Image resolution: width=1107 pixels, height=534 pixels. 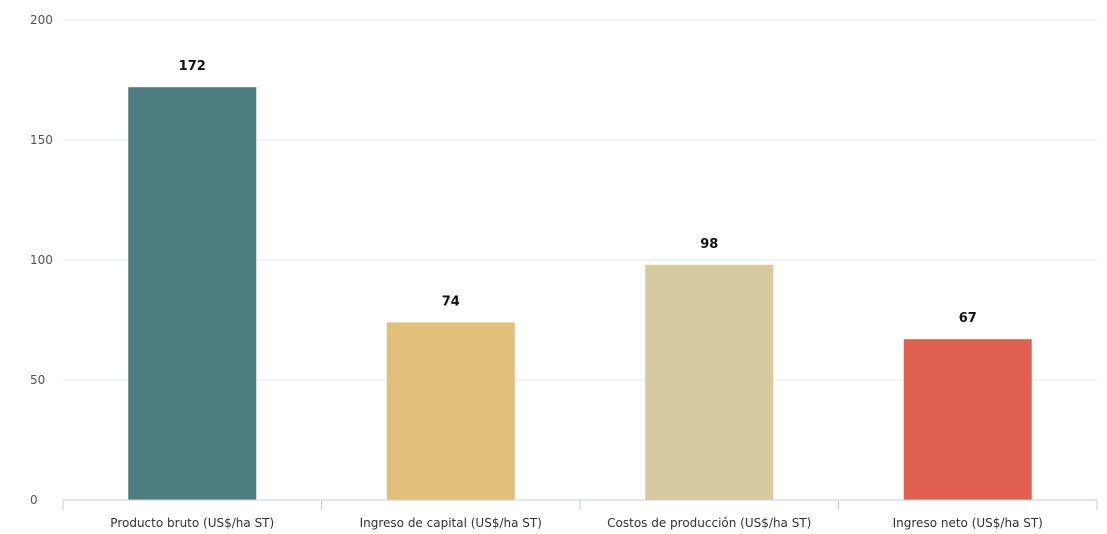 I want to click on y-tick-label: 50, so click(x=37, y=380).